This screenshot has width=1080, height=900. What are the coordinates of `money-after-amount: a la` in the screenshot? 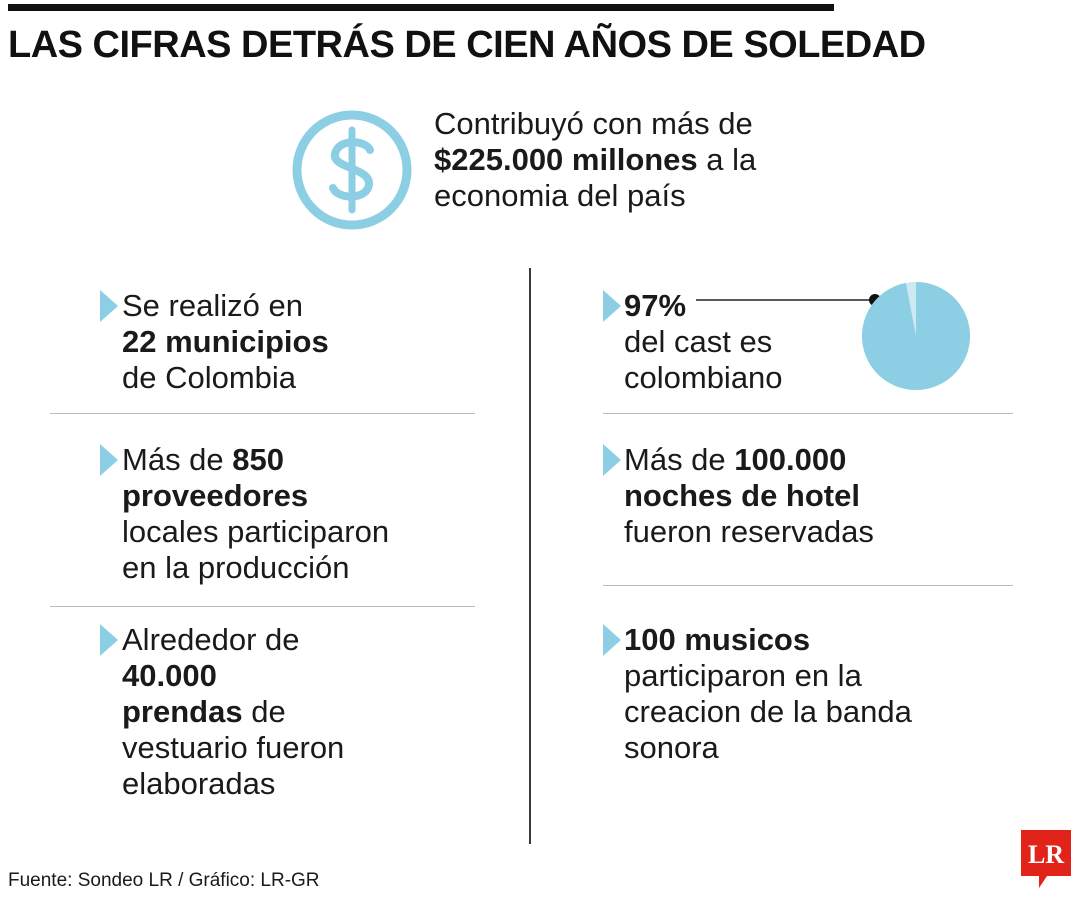 It's located at (727, 159).